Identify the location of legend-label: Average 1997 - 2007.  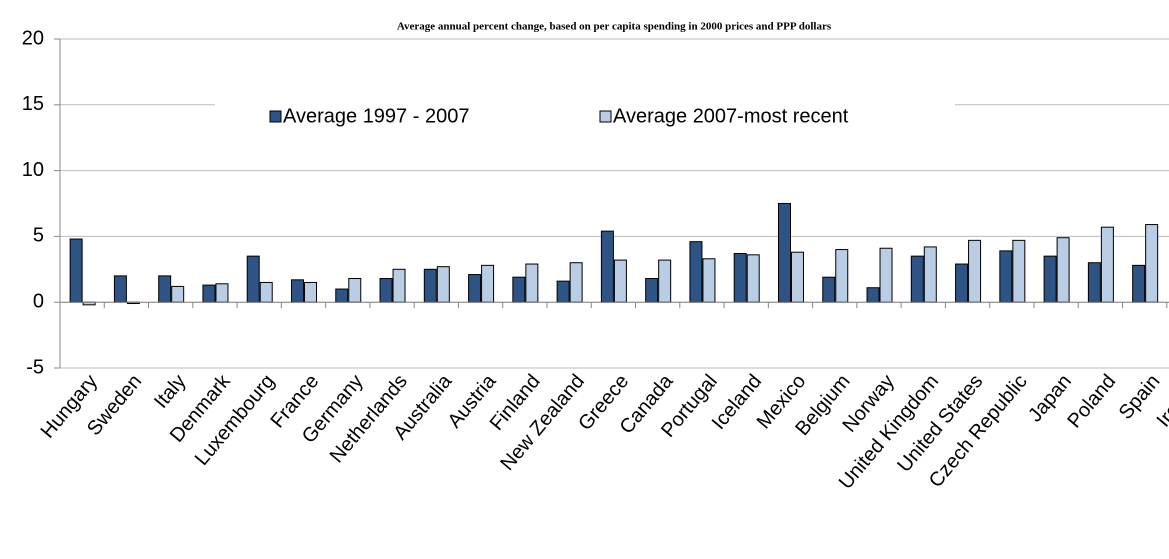
(376, 116).